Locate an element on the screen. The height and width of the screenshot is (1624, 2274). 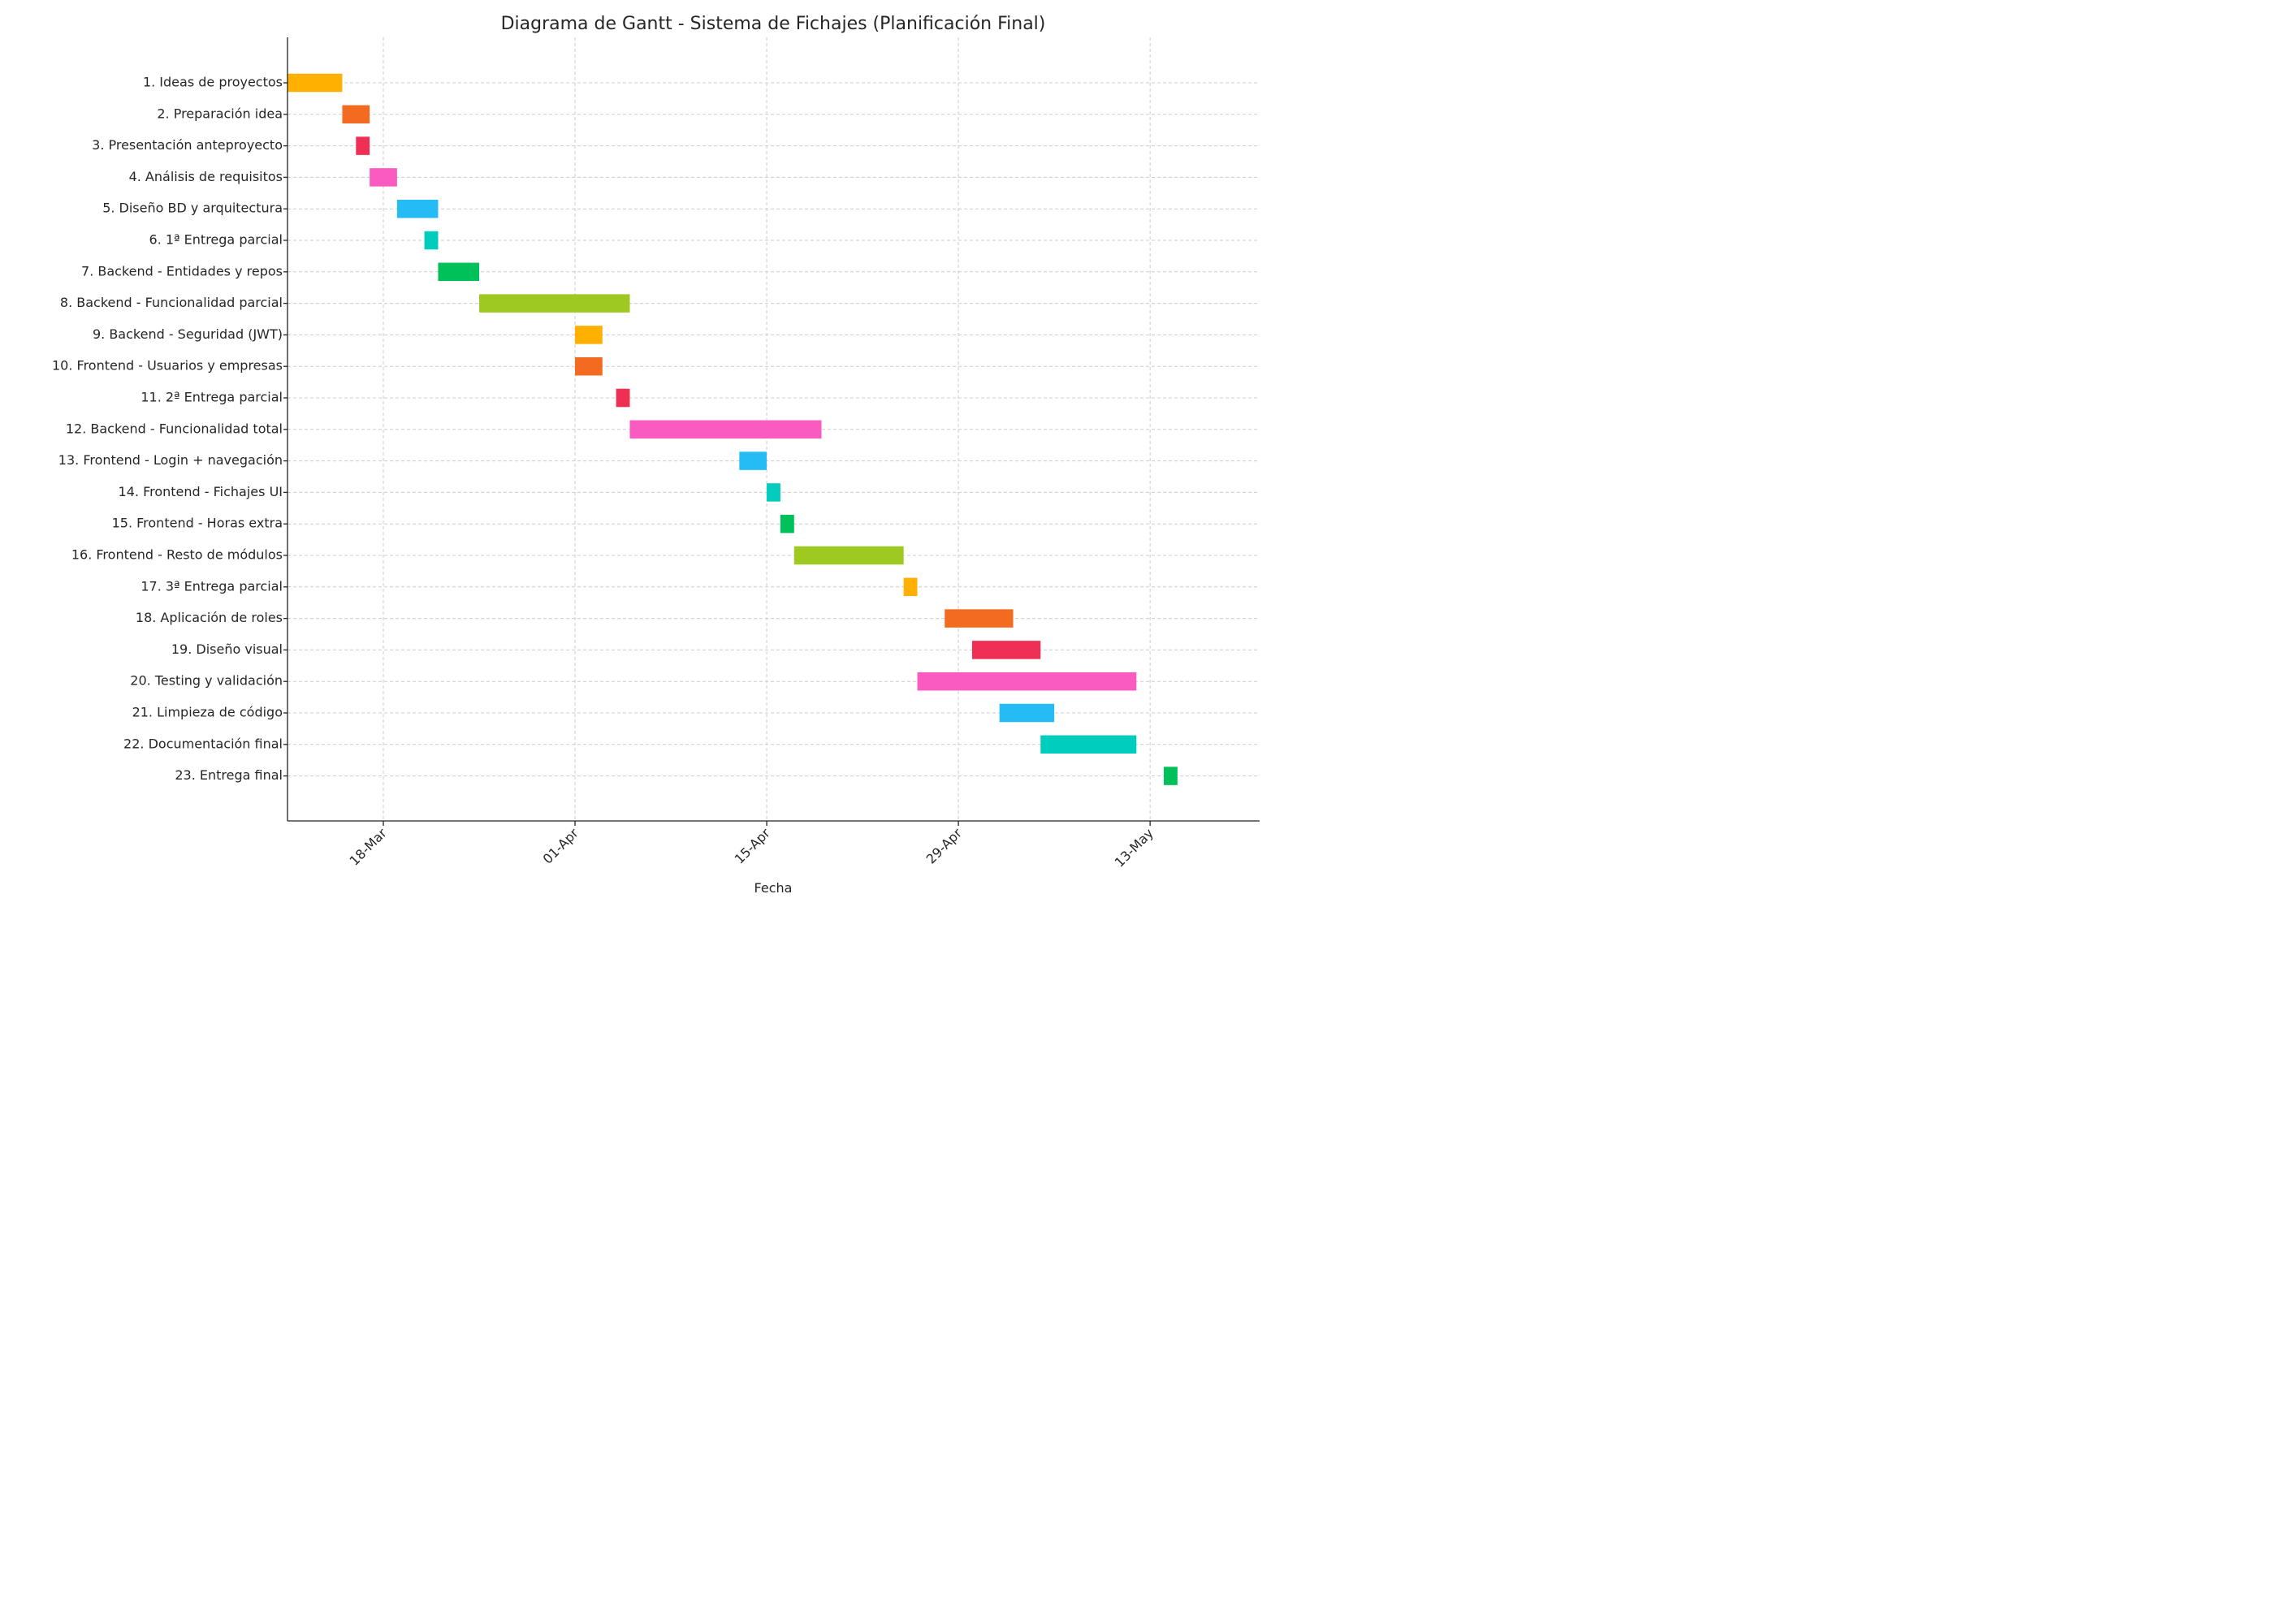
task-label: 11. 2ª Entrega parcial is located at coordinates (212, 398).